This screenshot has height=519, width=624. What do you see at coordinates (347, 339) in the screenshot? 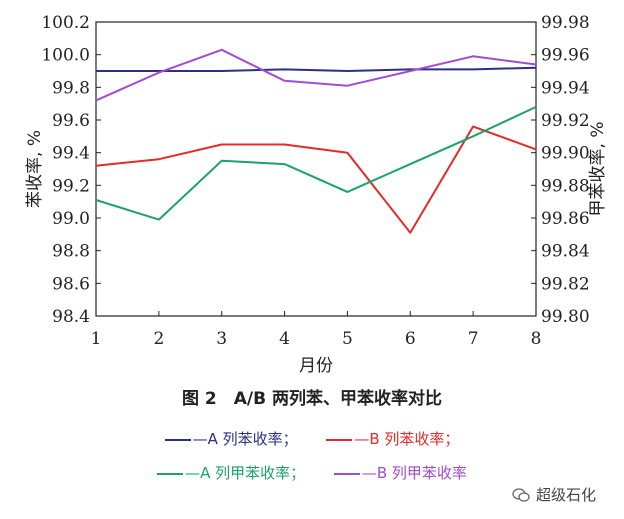
I see `x-tick-label: 5` at bounding box center [347, 339].